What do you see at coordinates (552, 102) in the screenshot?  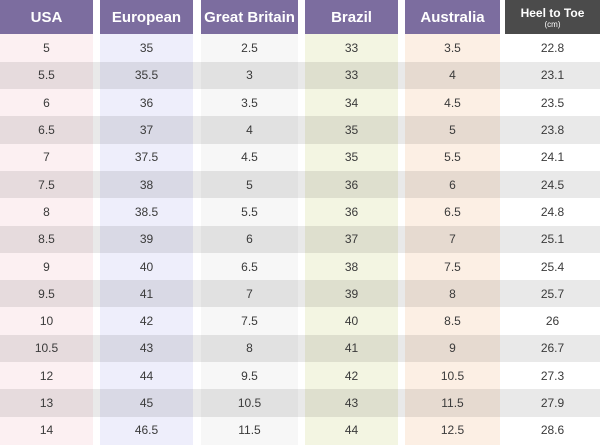 I see `table-cell: 23.5` at bounding box center [552, 102].